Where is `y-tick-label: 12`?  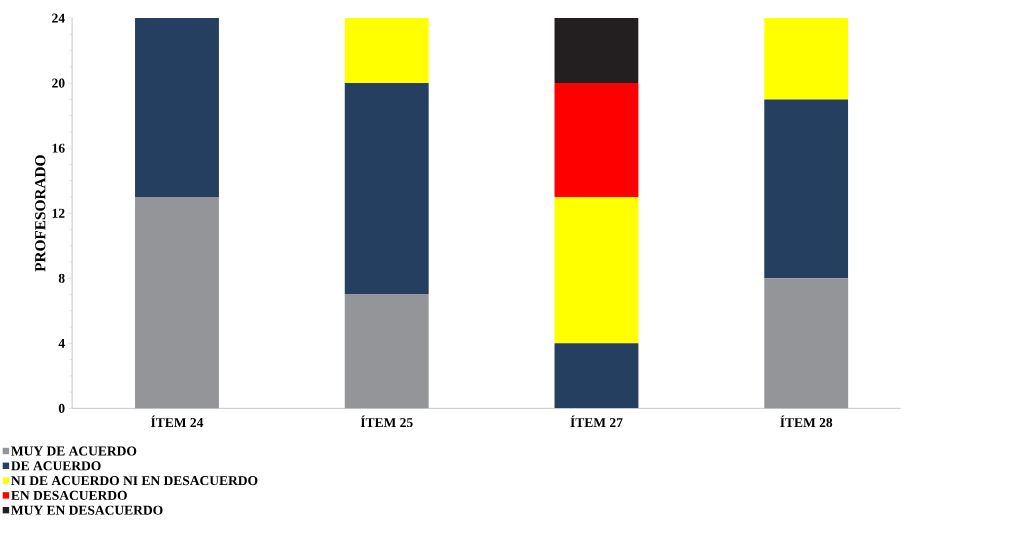
y-tick-label: 12 is located at coordinates (58, 213).